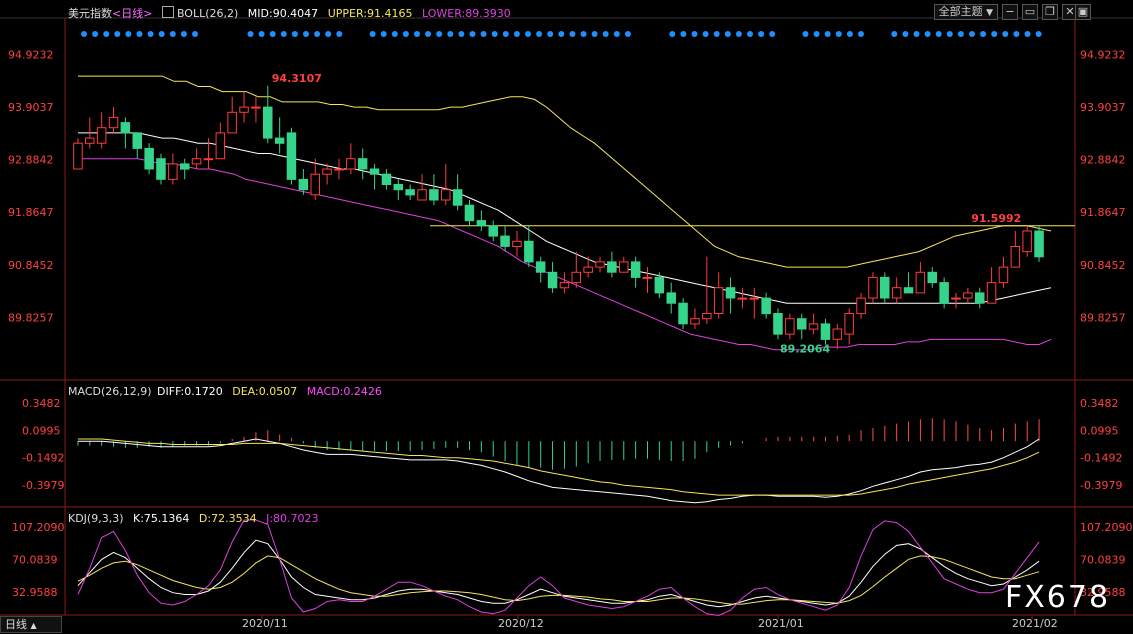 This screenshot has width=1133, height=634. What do you see at coordinates (1103, 592) in the screenshot?
I see `kdj-tick-label: 32.9588` at bounding box center [1103, 592].